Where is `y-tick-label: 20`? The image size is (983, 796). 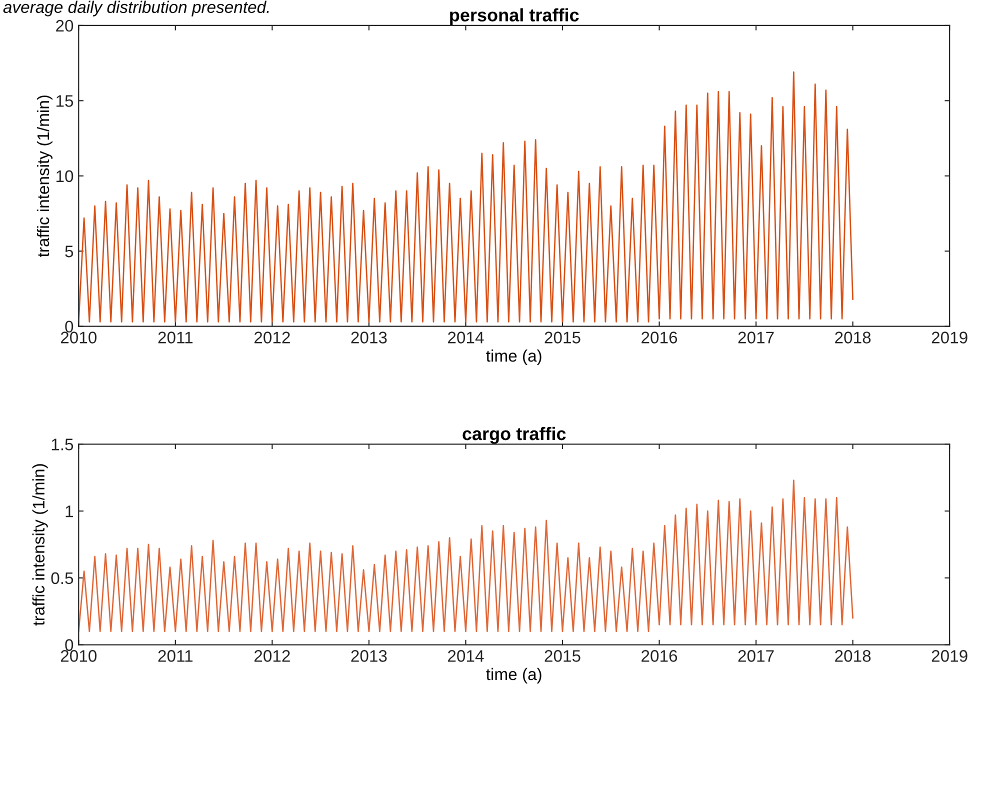
y-tick-label: 20 is located at coordinates (65, 26).